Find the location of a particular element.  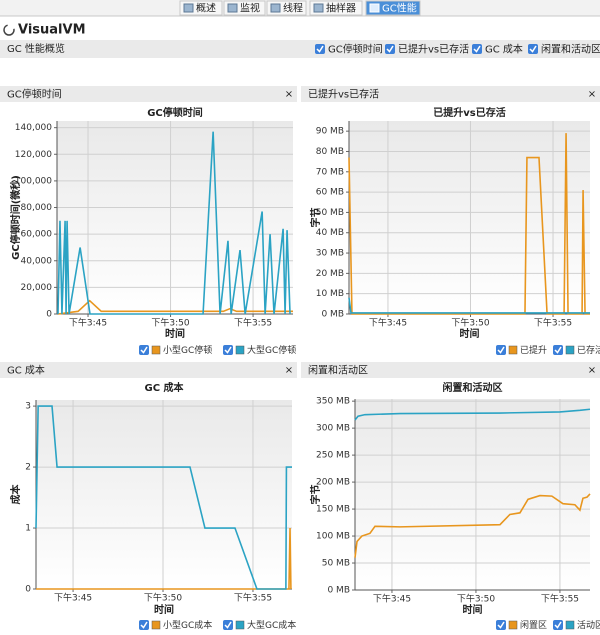

y-tick-label: 0 MB is located at coordinates (338, 591).